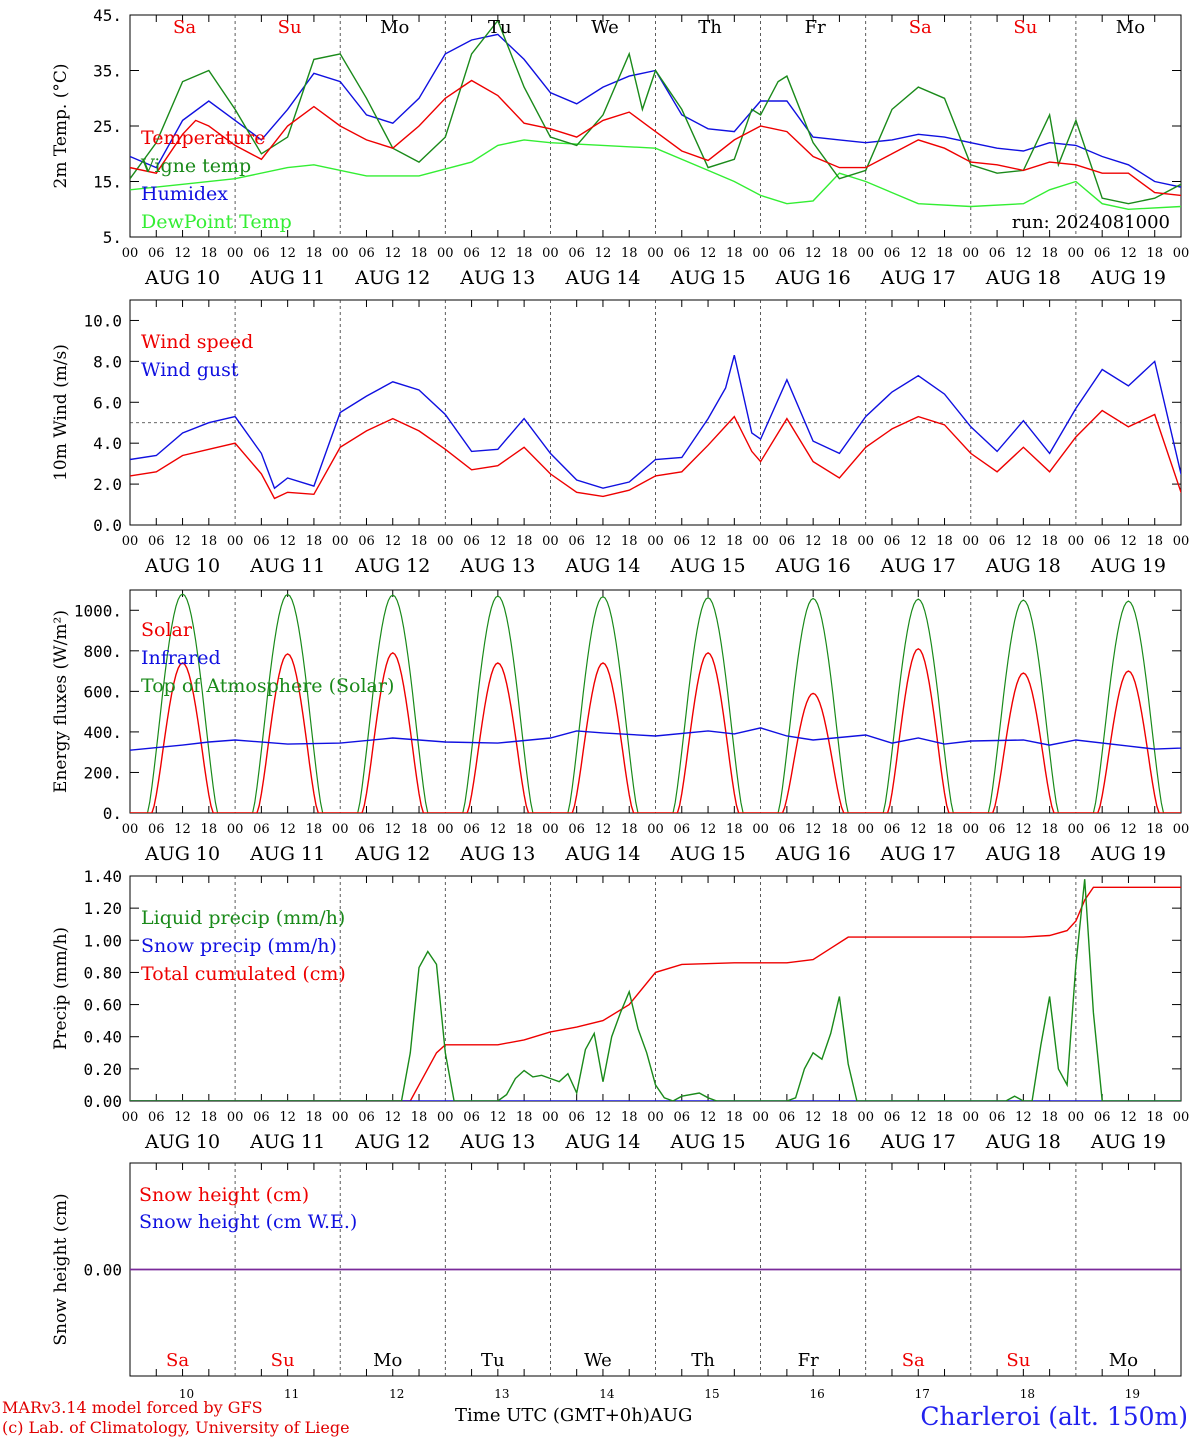 The width and height of the screenshot is (1194, 1440). What do you see at coordinates (1128, 854) in the screenshot?
I see `date-label: AUG 19` at bounding box center [1128, 854].